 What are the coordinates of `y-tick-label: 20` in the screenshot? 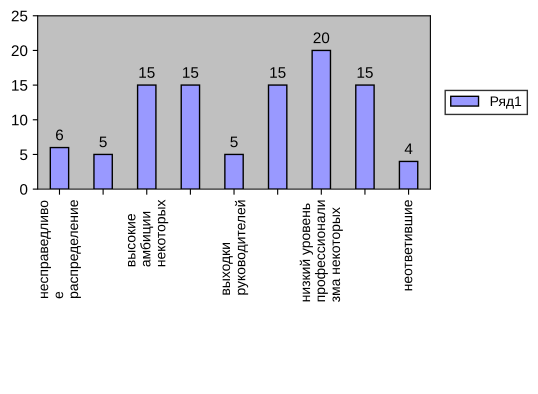 It's located at (20, 50).